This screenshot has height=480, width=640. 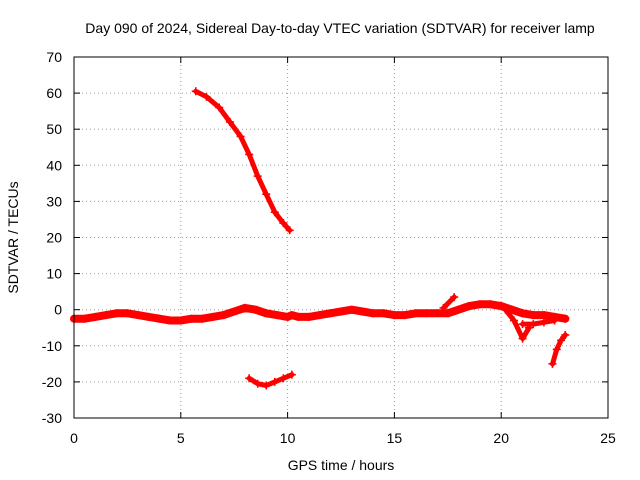 I want to click on x-tick-label: 10, so click(x=288, y=438).